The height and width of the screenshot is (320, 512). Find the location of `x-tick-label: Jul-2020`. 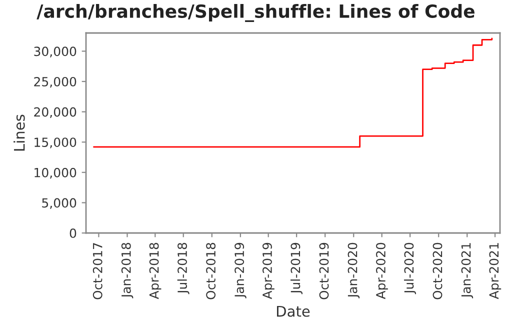

x-tick-label: Jul-2020 is located at coordinates (410, 268).